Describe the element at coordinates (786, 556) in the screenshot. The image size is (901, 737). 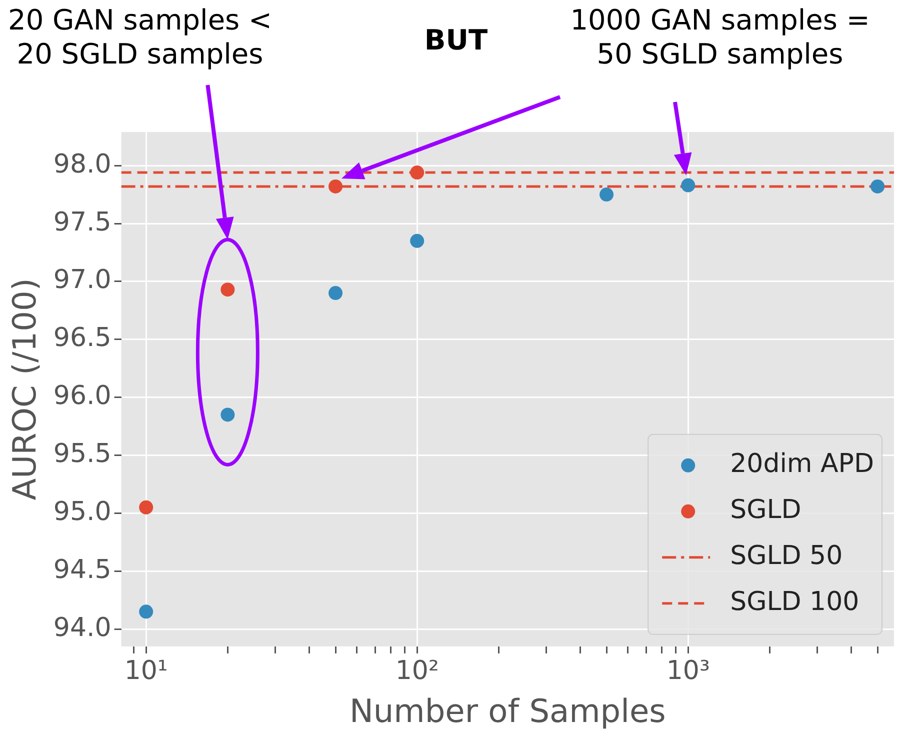
I see `legend-label: SGLD 50` at that location.